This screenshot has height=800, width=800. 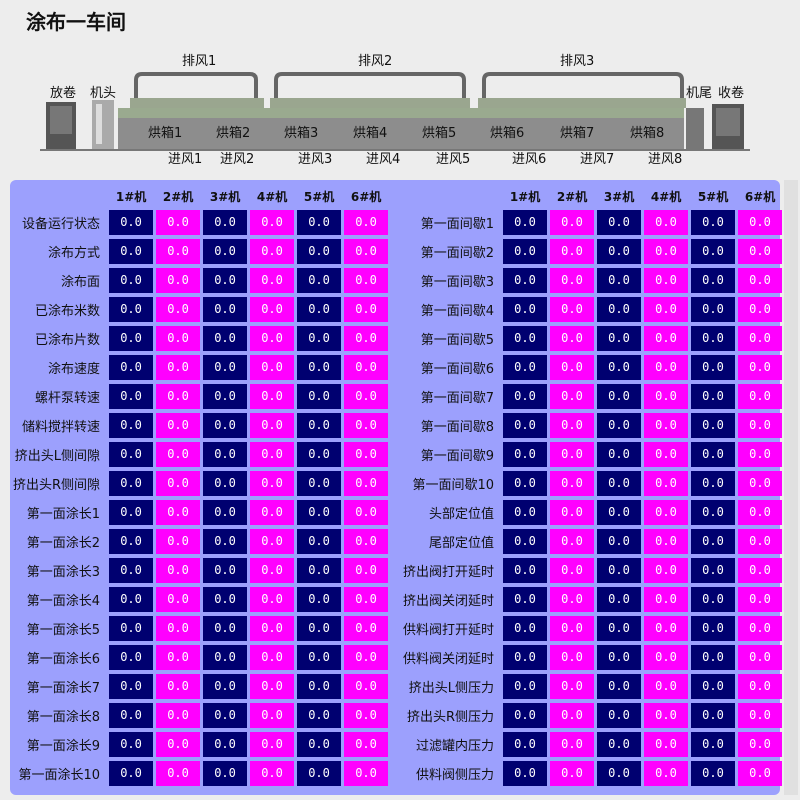 What do you see at coordinates (525, 196) in the screenshot?
I see `machine-header-1: 1#机` at bounding box center [525, 196].